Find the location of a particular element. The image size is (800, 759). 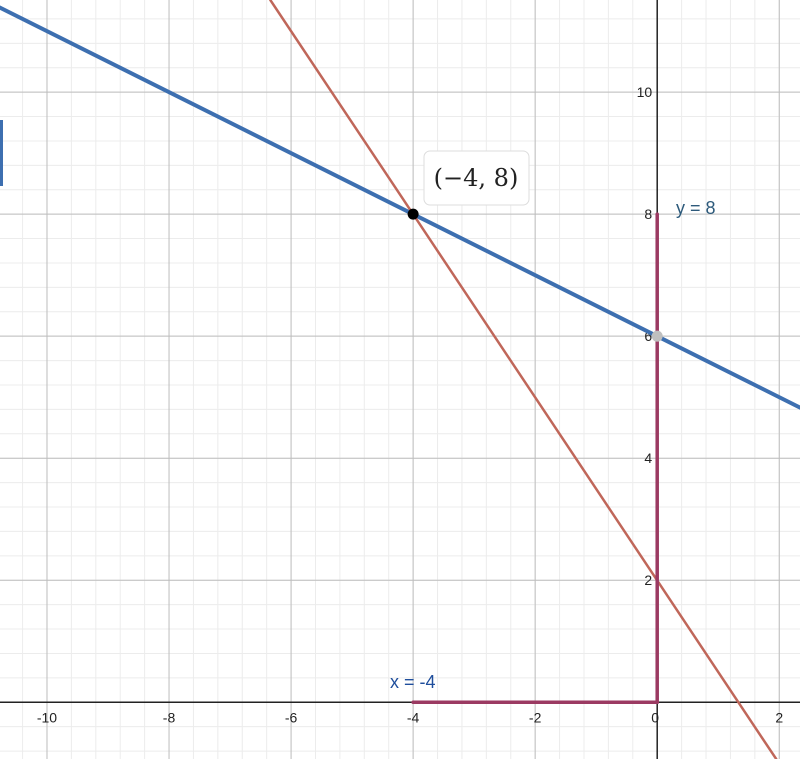

point-label: (−4, 8) is located at coordinates (476, 178).